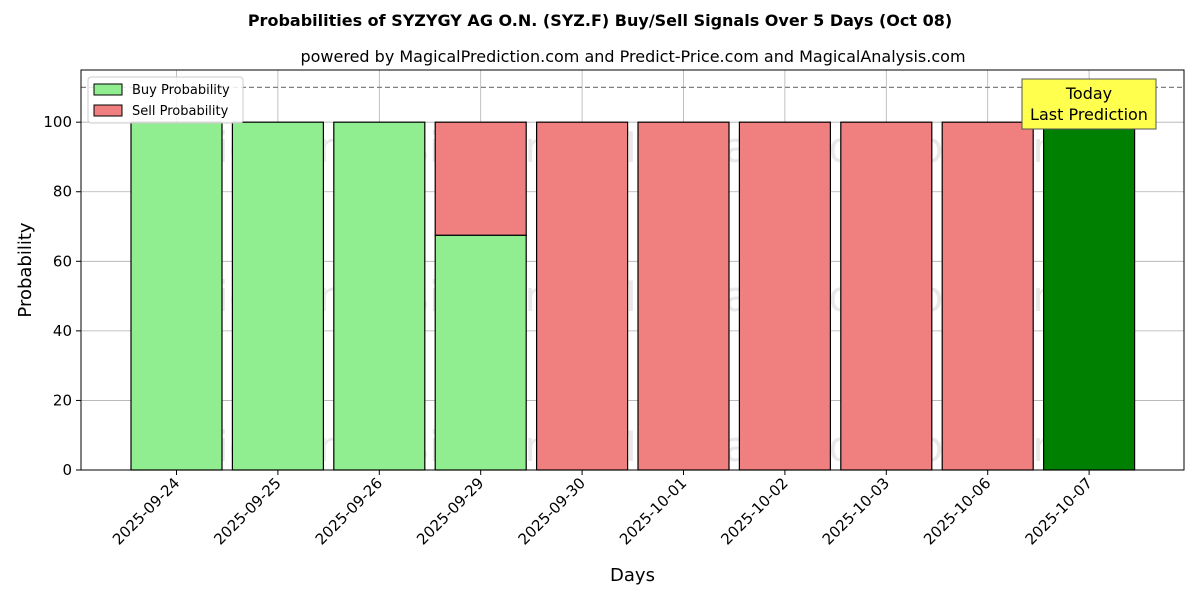  Describe the element at coordinates (62, 296) in the screenshot. I see `y-axis: 0 20 40 60 80 100` at that location.